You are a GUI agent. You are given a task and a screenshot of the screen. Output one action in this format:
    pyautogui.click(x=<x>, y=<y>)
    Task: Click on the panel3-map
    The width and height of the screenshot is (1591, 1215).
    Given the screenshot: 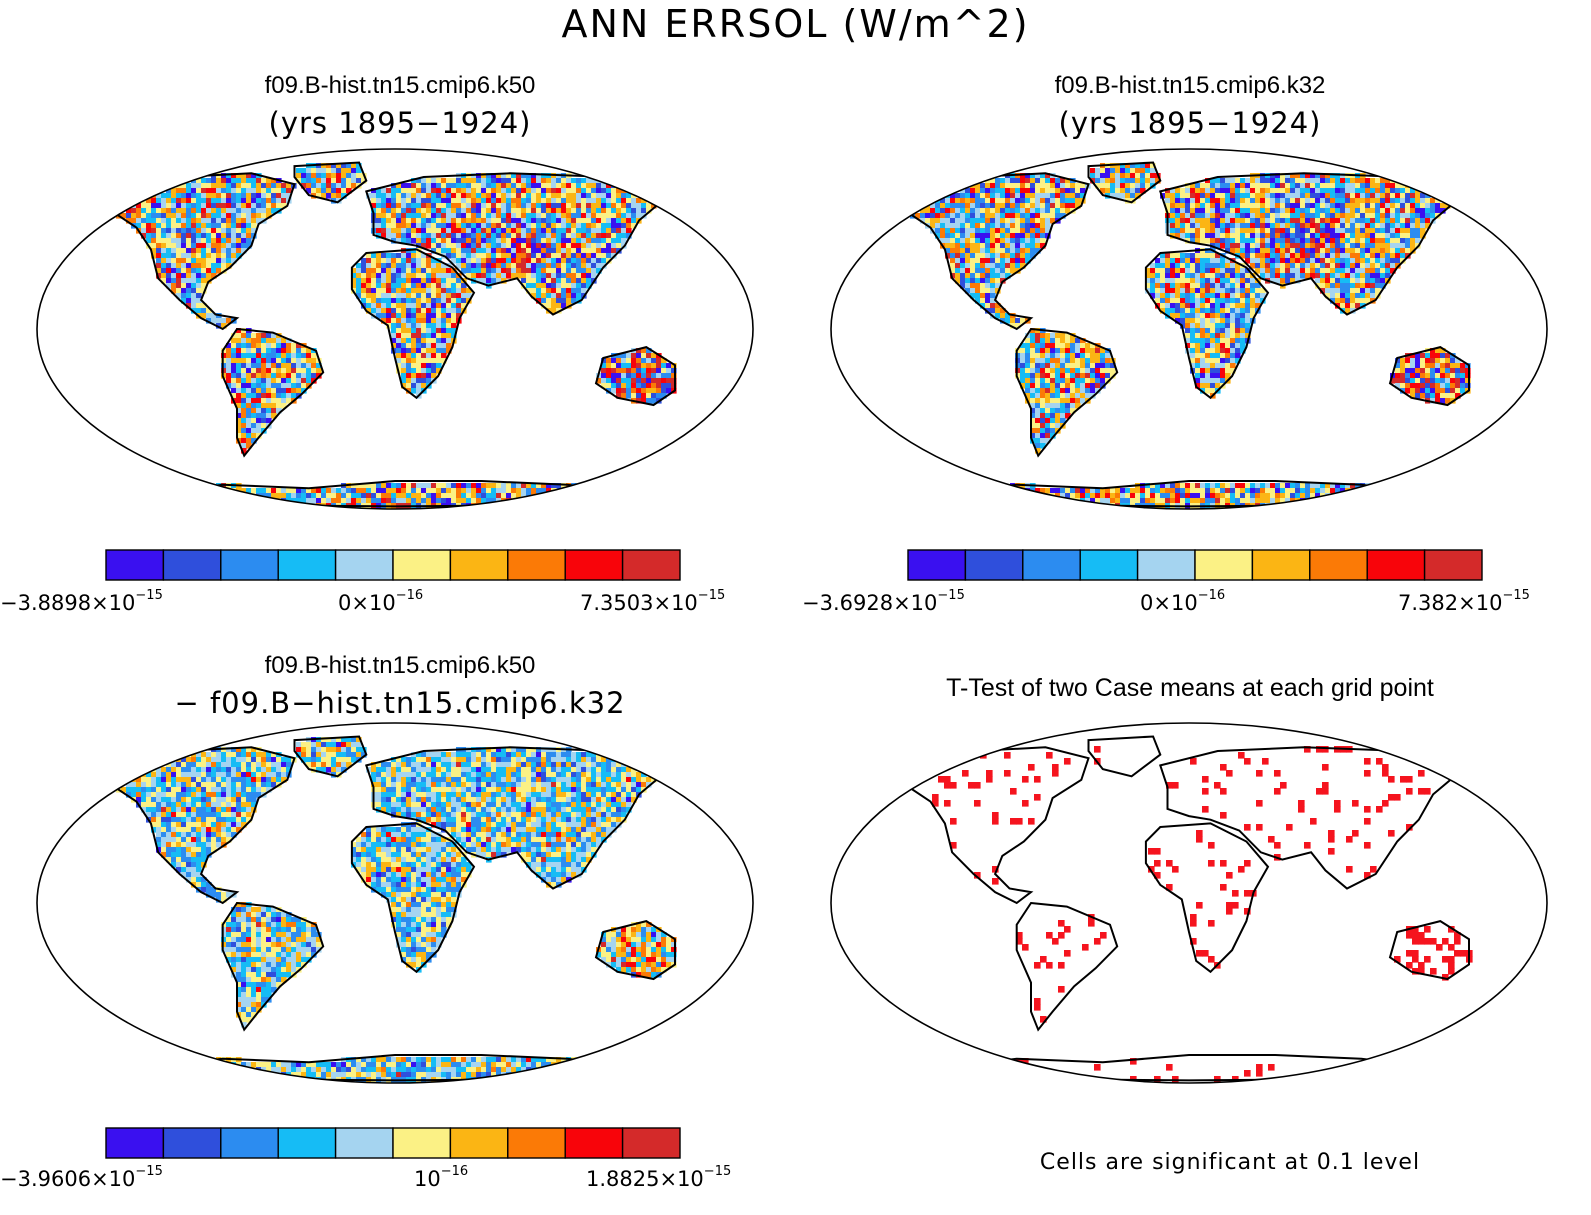 What is the action you would take?
    pyautogui.click(x=395, y=903)
    